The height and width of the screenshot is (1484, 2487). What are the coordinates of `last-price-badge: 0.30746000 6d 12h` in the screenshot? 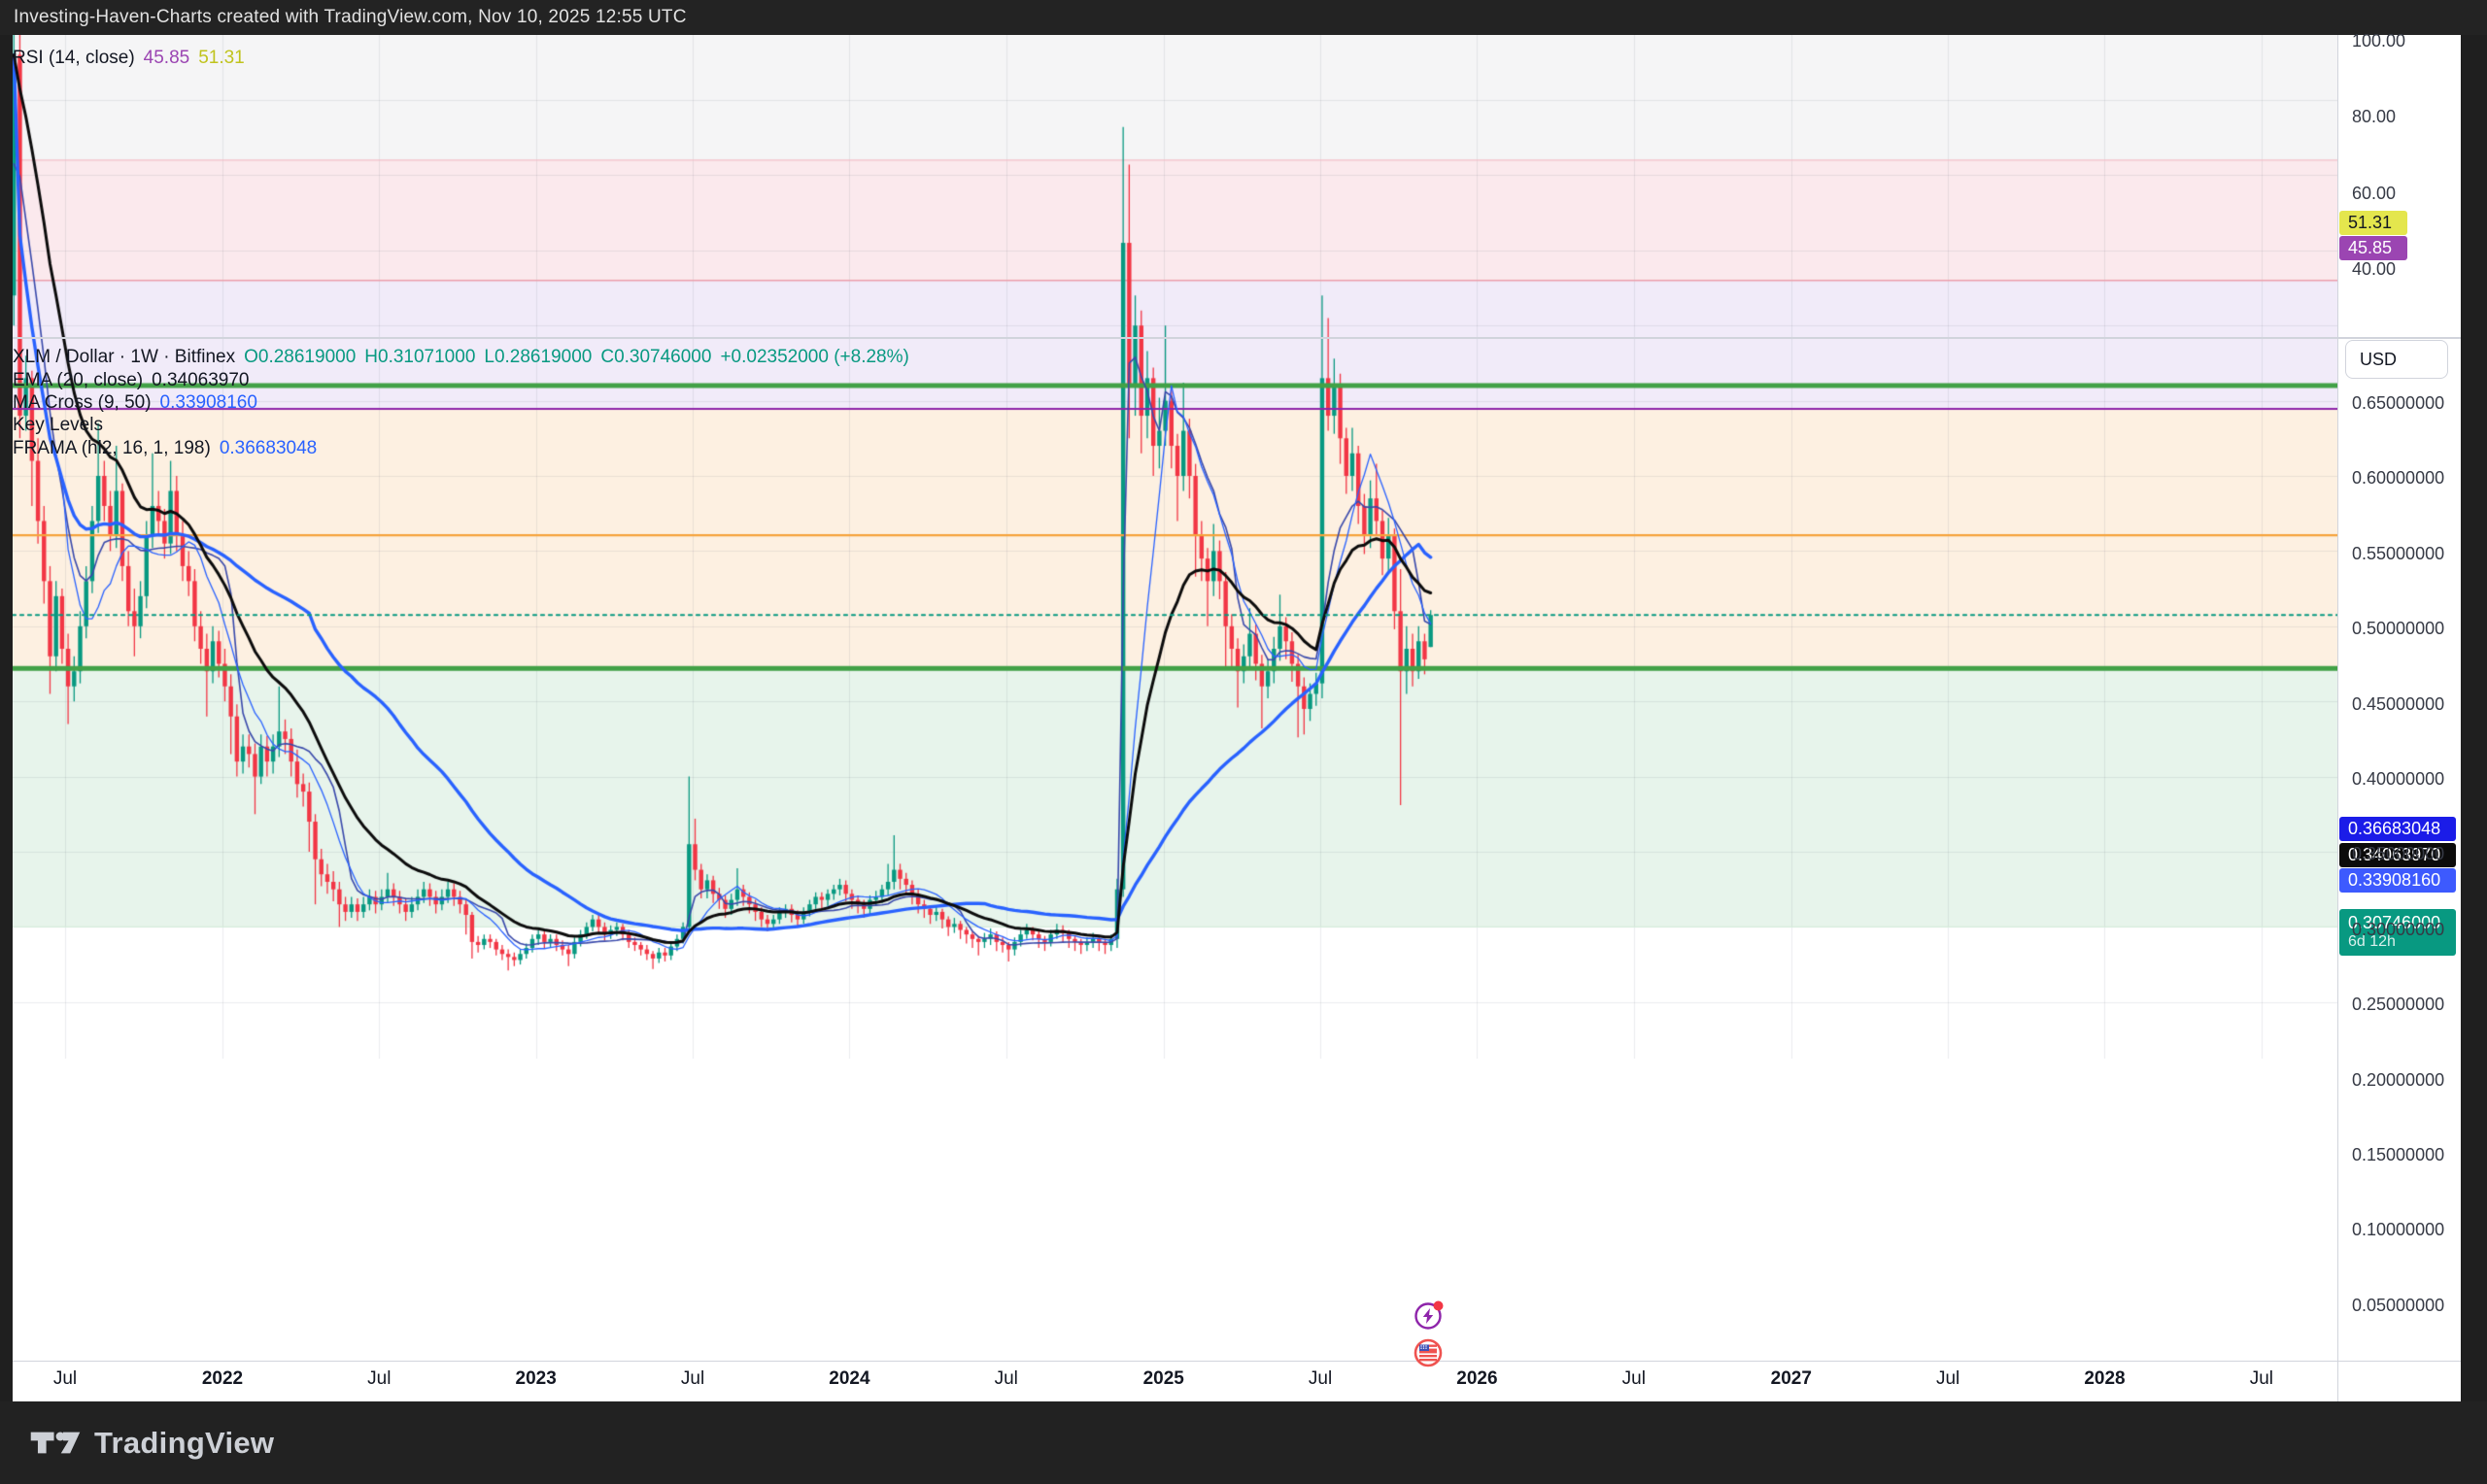 It's located at (2397, 932).